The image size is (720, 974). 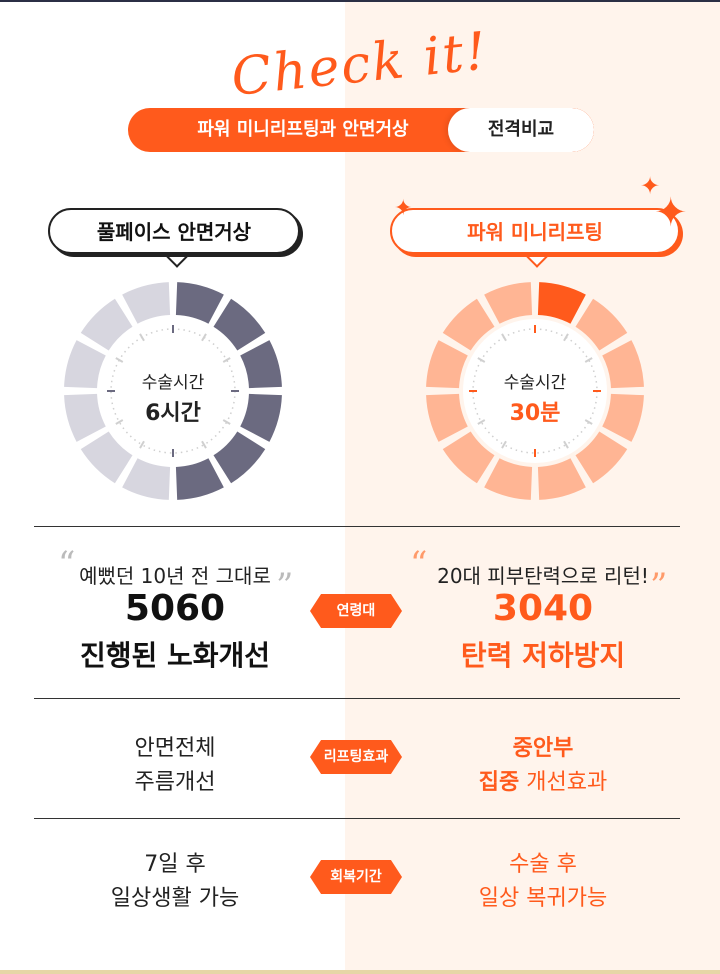 What do you see at coordinates (543, 655) in the screenshot?
I see `right-age-effect: 탄력 저하방지` at bounding box center [543, 655].